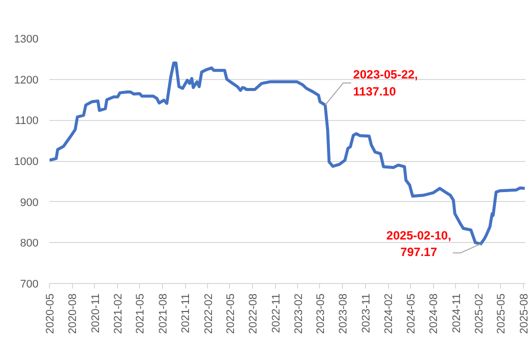  What do you see at coordinates (186, 313) in the screenshot?
I see `x-tick-label: 2021-11` at bounding box center [186, 313].